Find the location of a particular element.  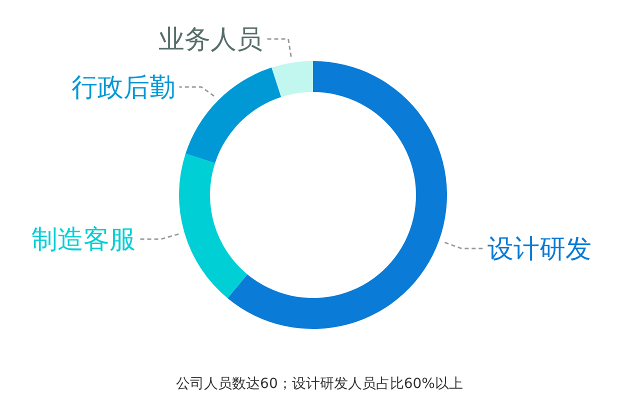

slice-label: 行政后勤 is located at coordinates (123, 87).